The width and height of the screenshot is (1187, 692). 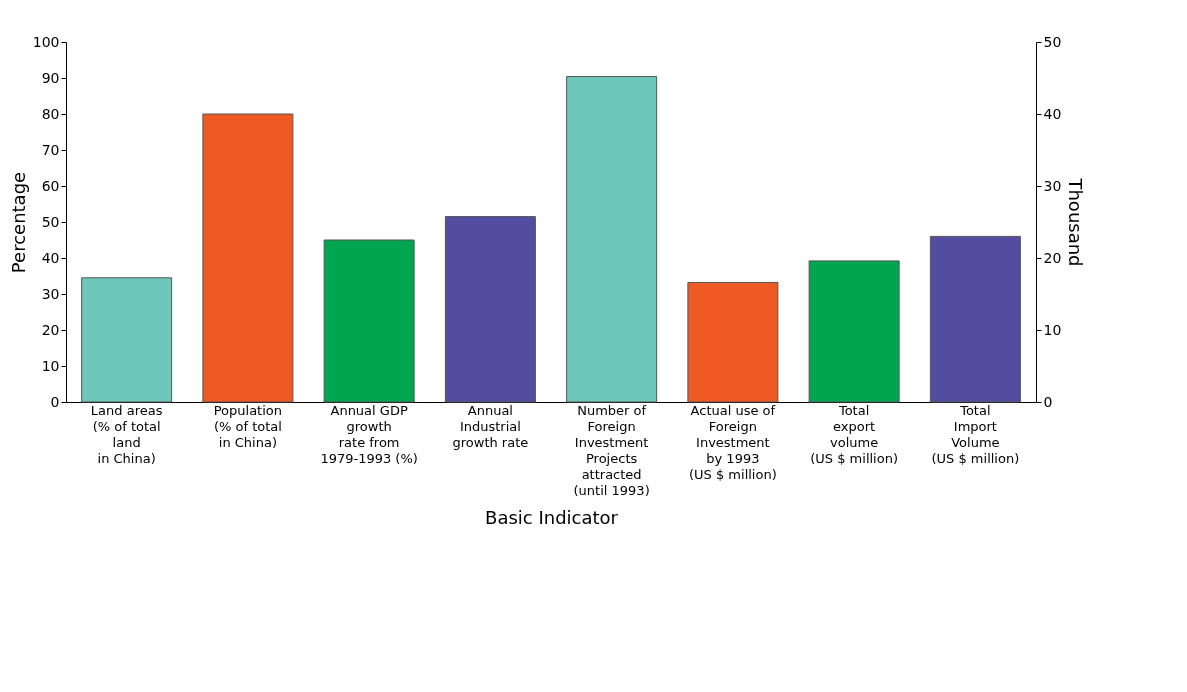 What do you see at coordinates (733, 442) in the screenshot?
I see `x-tick-label: Actual use of Foreign Investment by 1993 (US $ million)` at bounding box center [733, 442].